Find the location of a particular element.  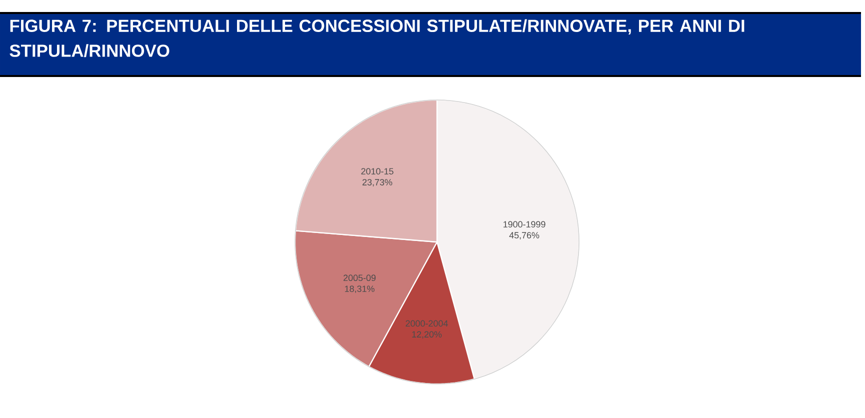

data-label: 23,73% is located at coordinates (377, 182).